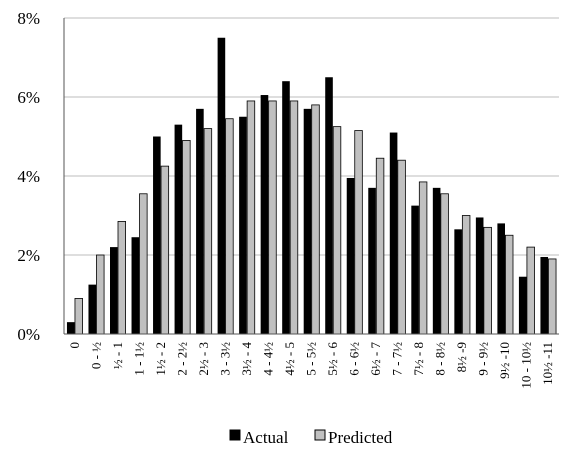 Image resolution: width=561 pixels, height=451 pixels. I want to click on y-tick-label: 6%, so click(28, 97).